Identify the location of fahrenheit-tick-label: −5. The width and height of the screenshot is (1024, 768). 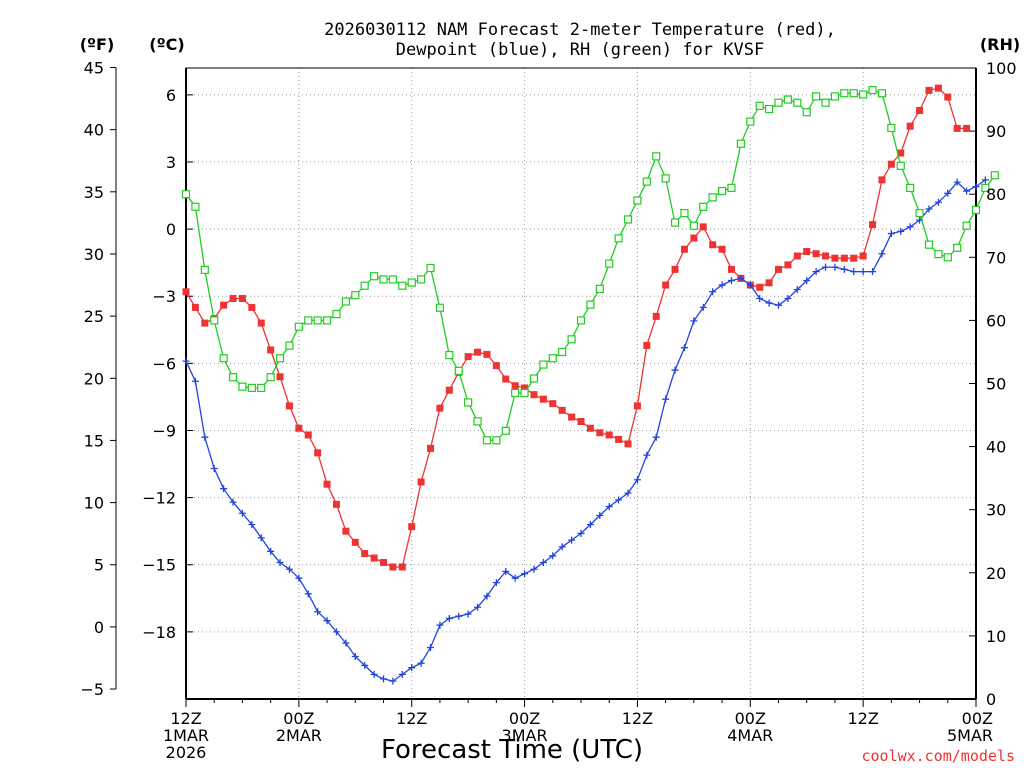
(92, 689).